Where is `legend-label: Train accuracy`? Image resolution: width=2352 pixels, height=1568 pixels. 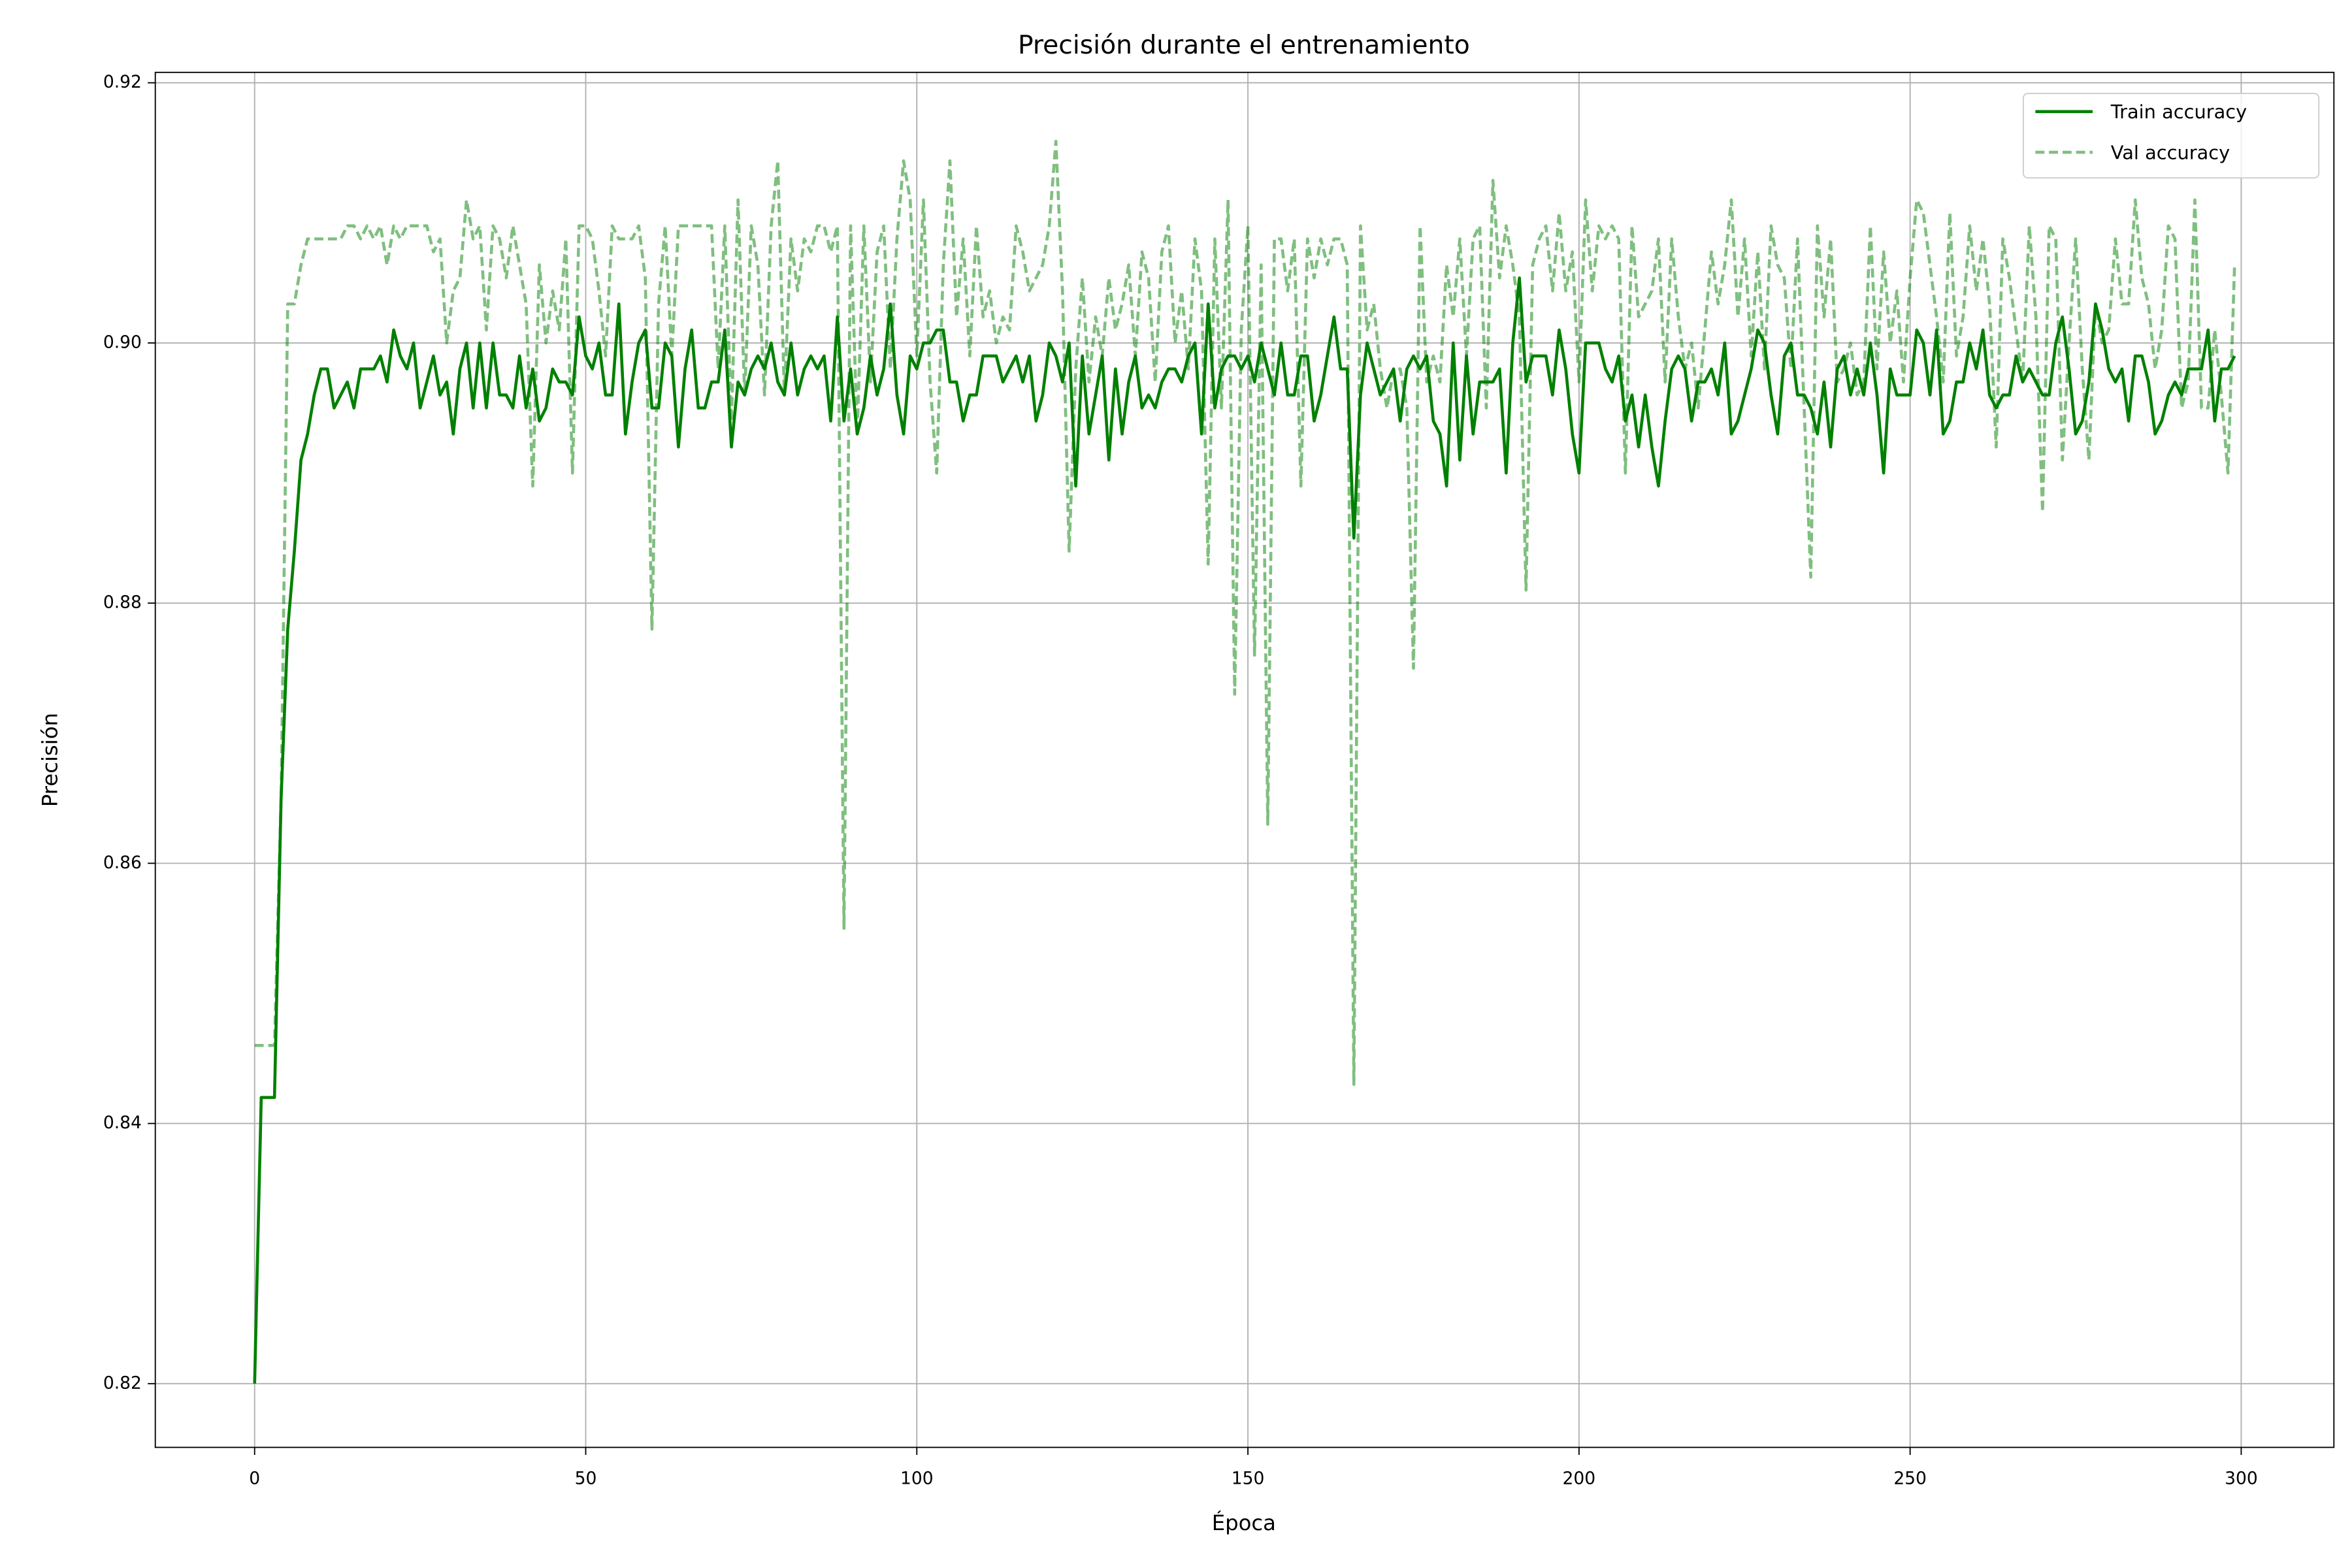
legend-label: Train accuracy is located at coordinates (2178, 112).